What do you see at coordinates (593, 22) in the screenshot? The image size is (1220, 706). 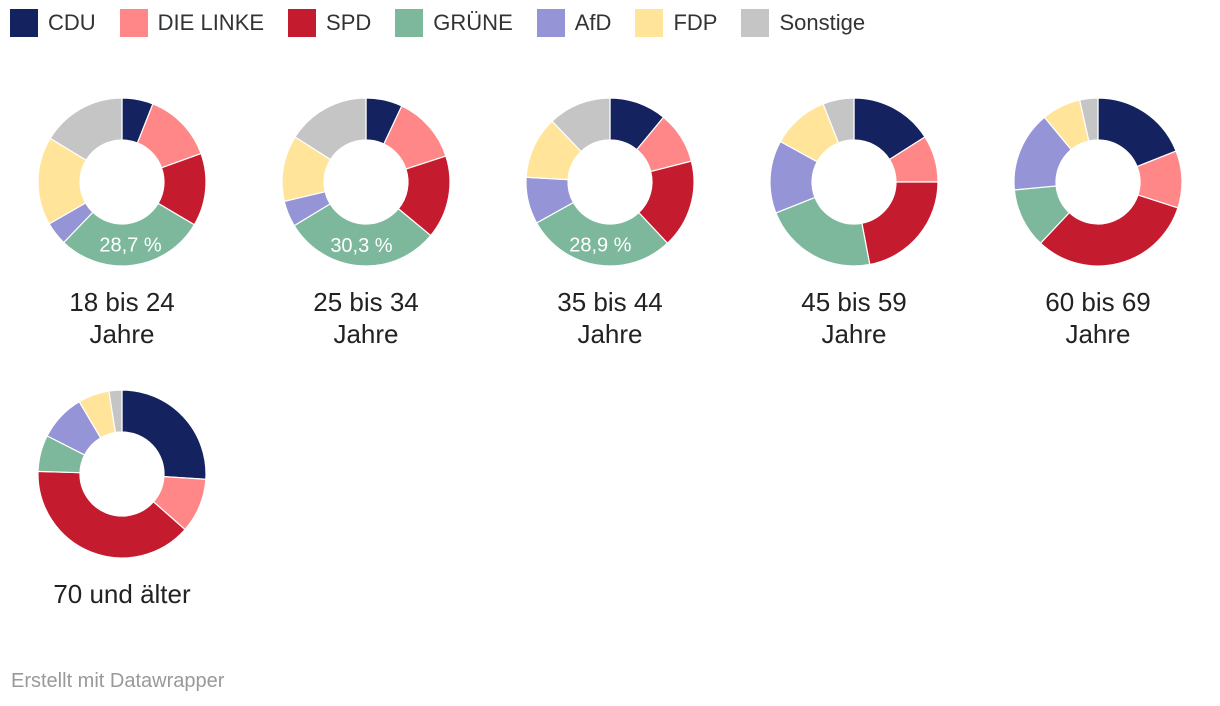 I see `legend-label: AfD` at bounding box center [593, 22].